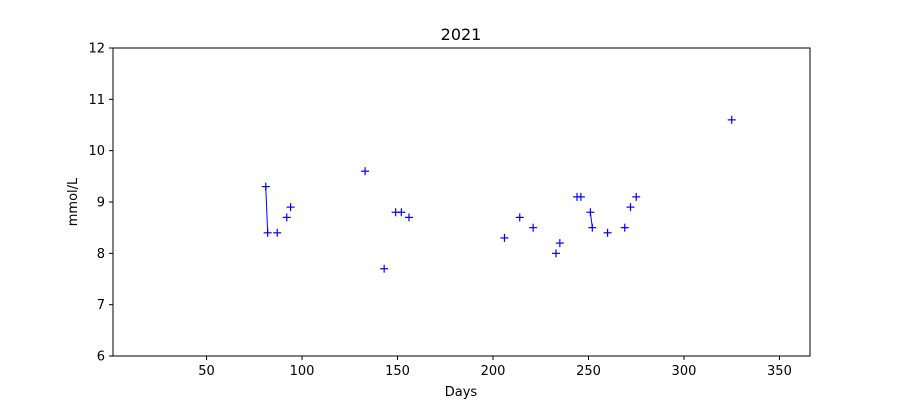  I want to click on x-tick-label: 100, so click(302, 371).